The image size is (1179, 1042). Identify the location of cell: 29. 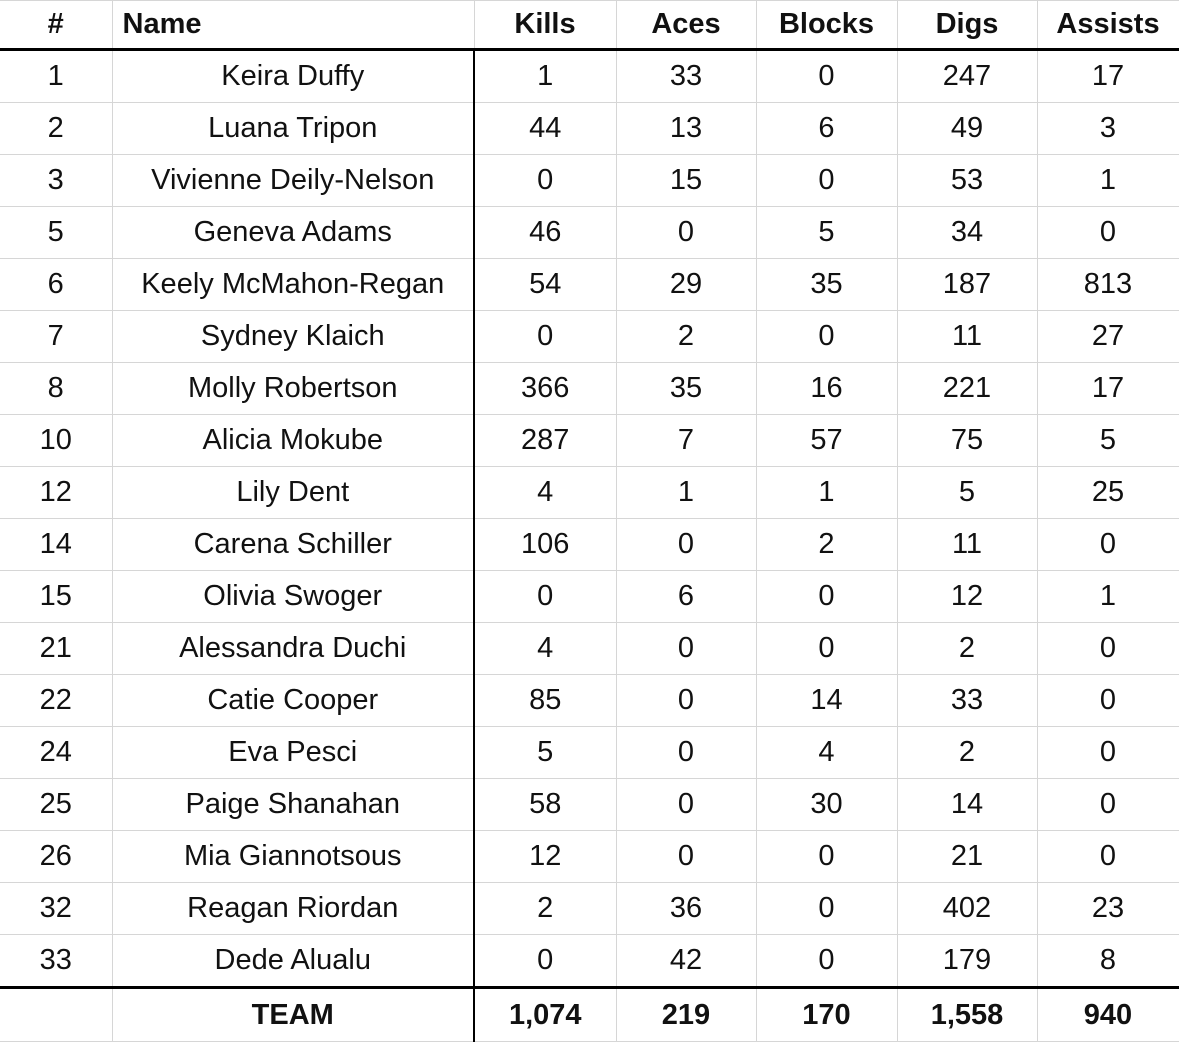
(686, 284).